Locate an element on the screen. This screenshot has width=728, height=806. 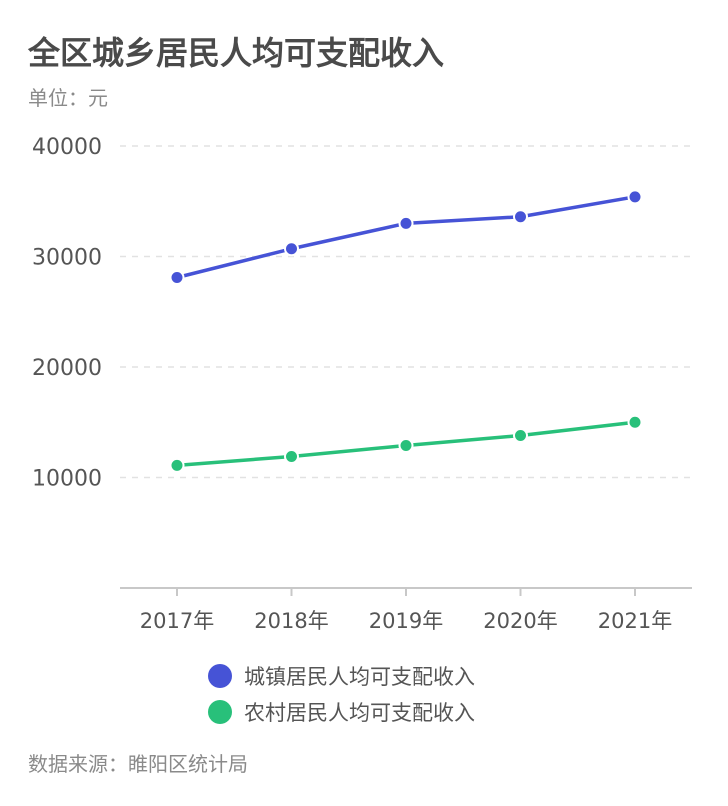
x-tick-label: 2019年 is located at coordinates (406, 621).